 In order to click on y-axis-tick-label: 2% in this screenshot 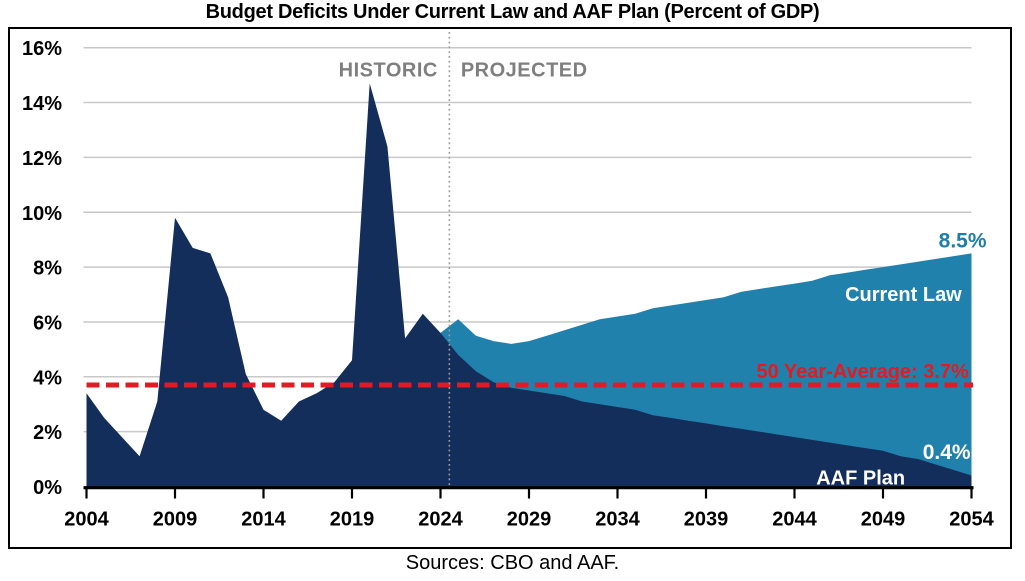, I will do `click(47, 433)`.